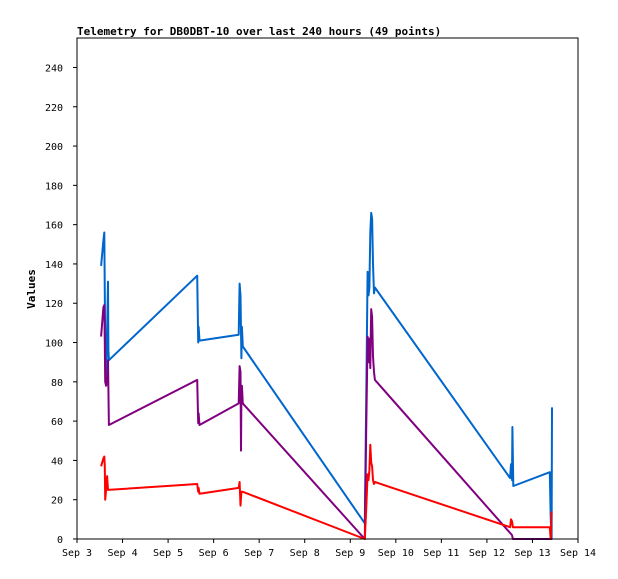 The image size is (618, 579). I want to click on x-tick-label: Sep 5, so click(168, 553).